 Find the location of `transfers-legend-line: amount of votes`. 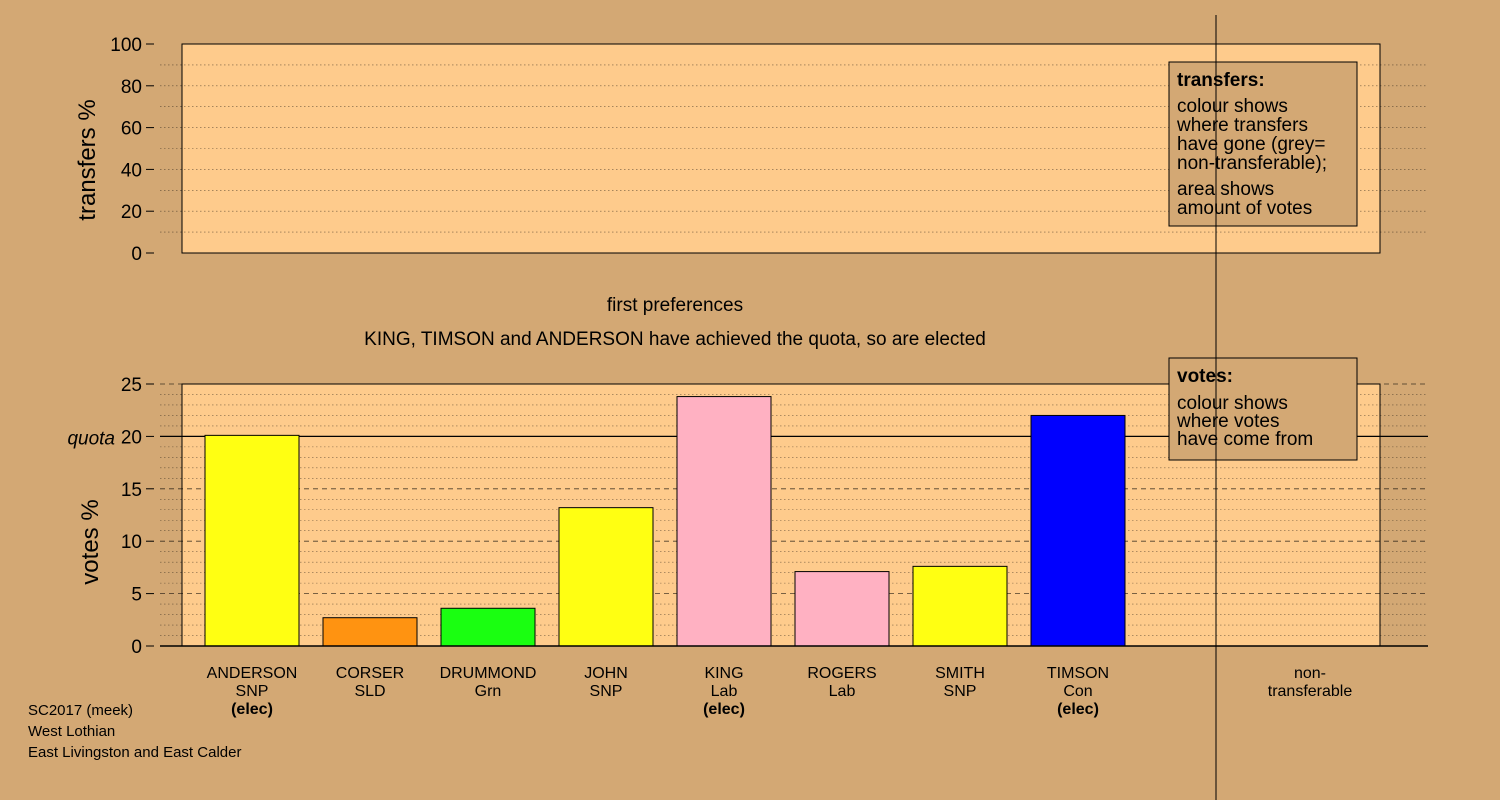

transfers-legend-line: amount of votes is located at coordinates (1244, 208).